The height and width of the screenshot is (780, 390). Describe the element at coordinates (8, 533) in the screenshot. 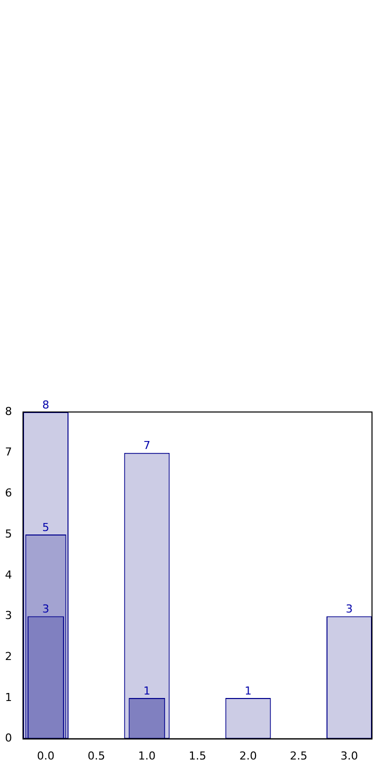

I see `y-tick-label: 5` at that location.